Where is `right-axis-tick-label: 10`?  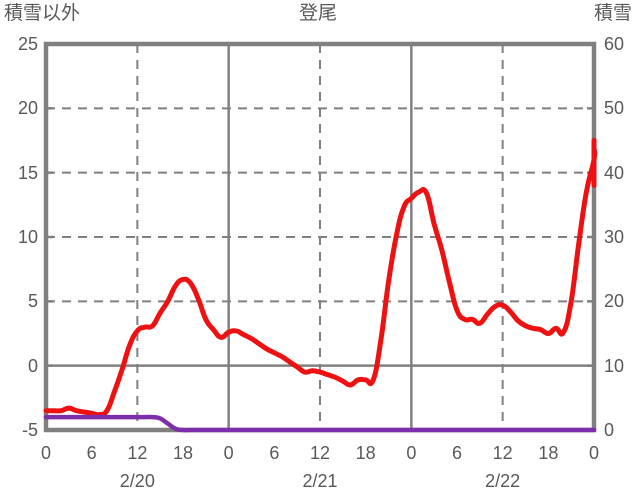
right-axis-tick-label: 10 is located at coordinates (614, 365).